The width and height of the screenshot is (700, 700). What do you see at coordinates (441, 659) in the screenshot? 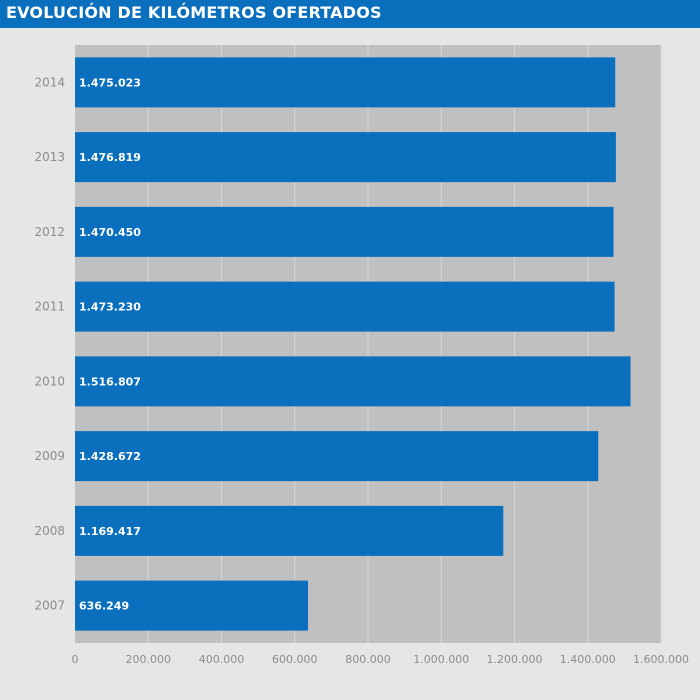
I see `x-tick-label: 1.000.000` at bounding box center [441, 659].